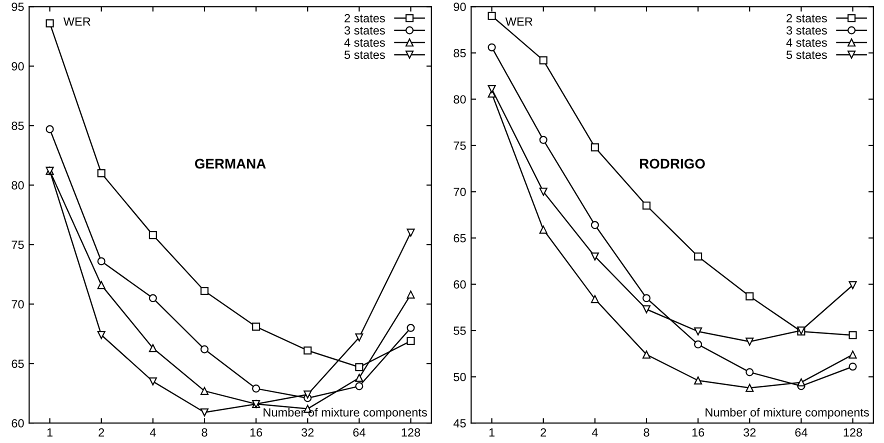 This screenshot has width=884, height=443. I want to click on y-tick-label: 50, so click(460, 377).